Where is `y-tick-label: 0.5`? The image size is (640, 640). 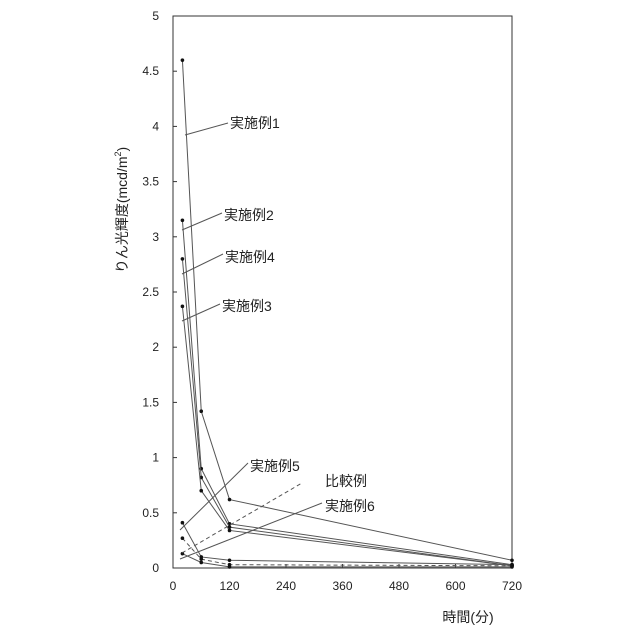 y-tick-label: 0.5 is located at coordinates (150, 513).